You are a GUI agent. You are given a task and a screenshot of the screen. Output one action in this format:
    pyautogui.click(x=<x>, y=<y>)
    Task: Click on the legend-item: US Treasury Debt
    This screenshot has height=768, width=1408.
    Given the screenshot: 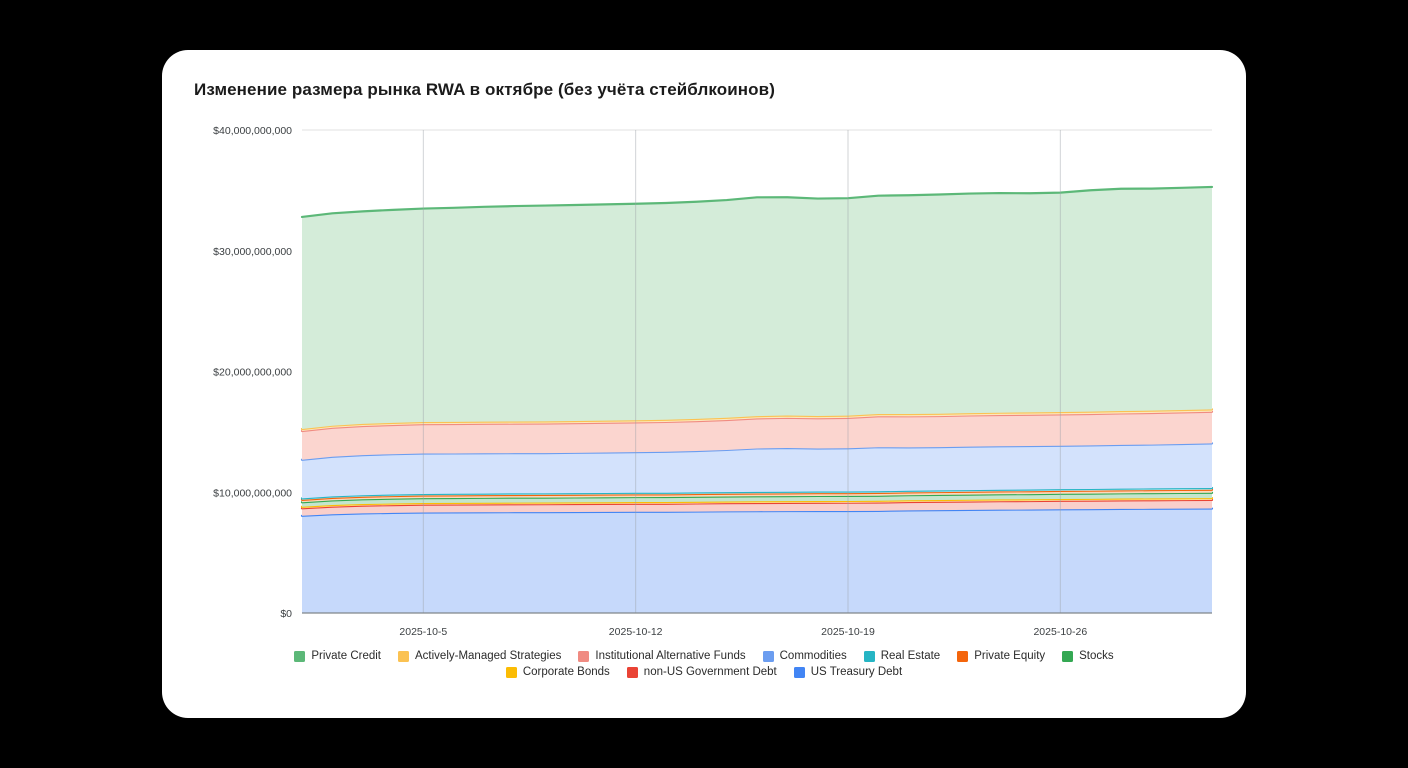 What is the action you would take?
    pyautogui.click(x=848, y=672)
    